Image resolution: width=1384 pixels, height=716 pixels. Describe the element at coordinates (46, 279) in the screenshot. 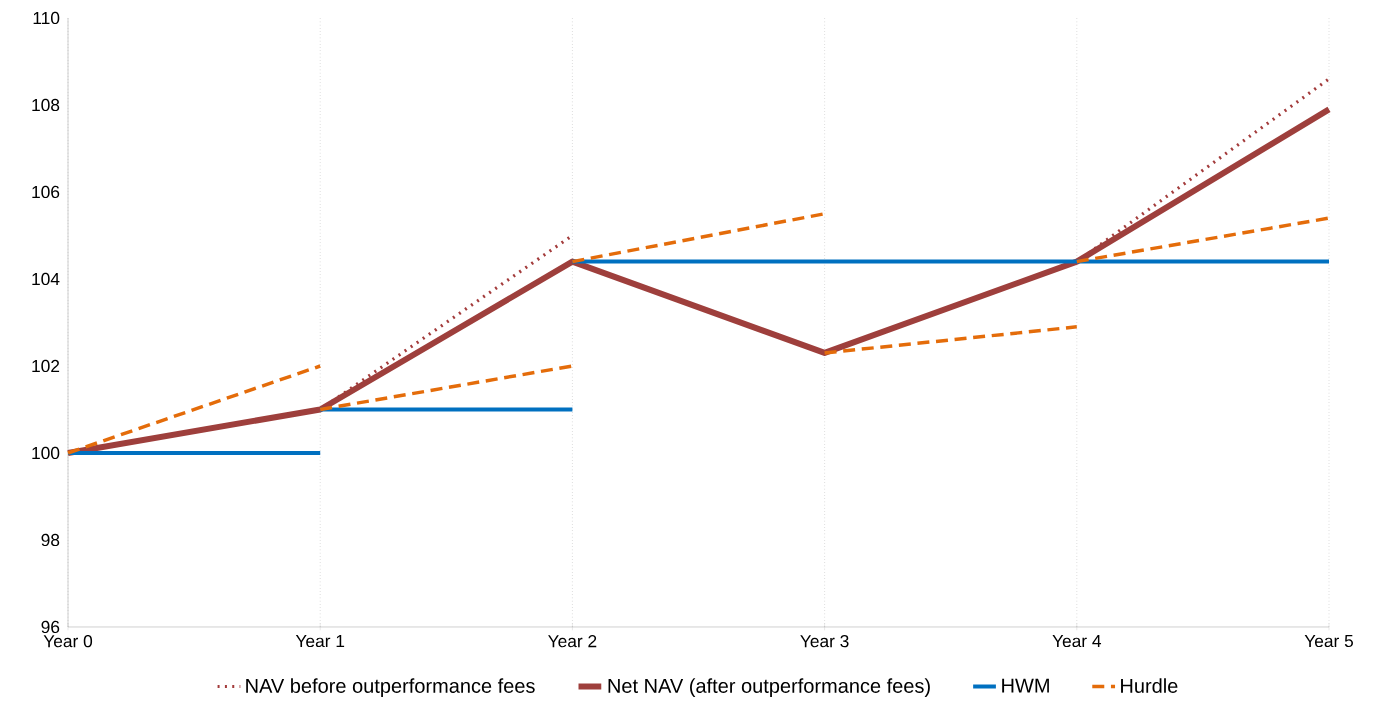

I see `y-tick-label: 104` at that location.